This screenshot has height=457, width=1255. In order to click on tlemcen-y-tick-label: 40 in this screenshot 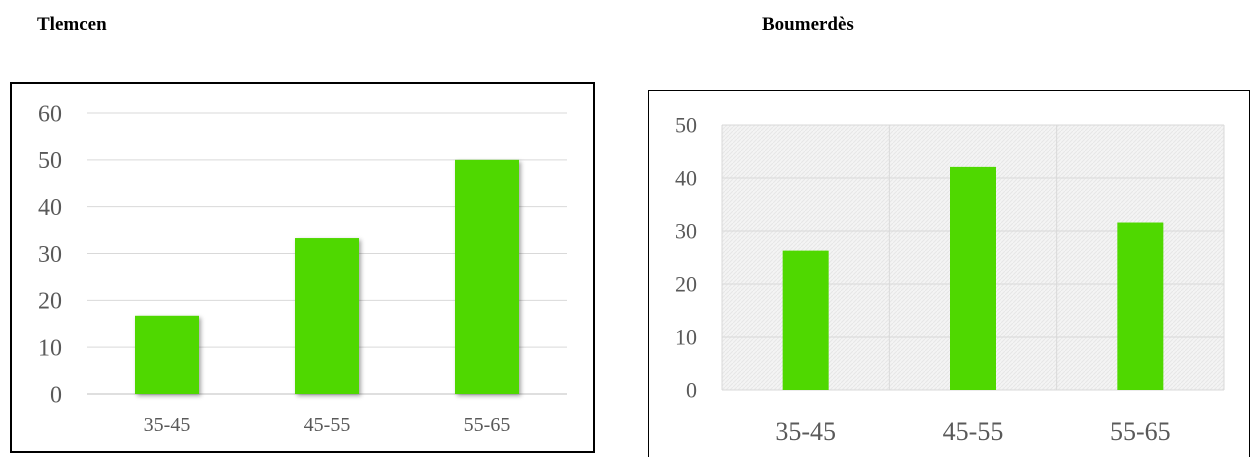, I will do `click(50, 208)`.